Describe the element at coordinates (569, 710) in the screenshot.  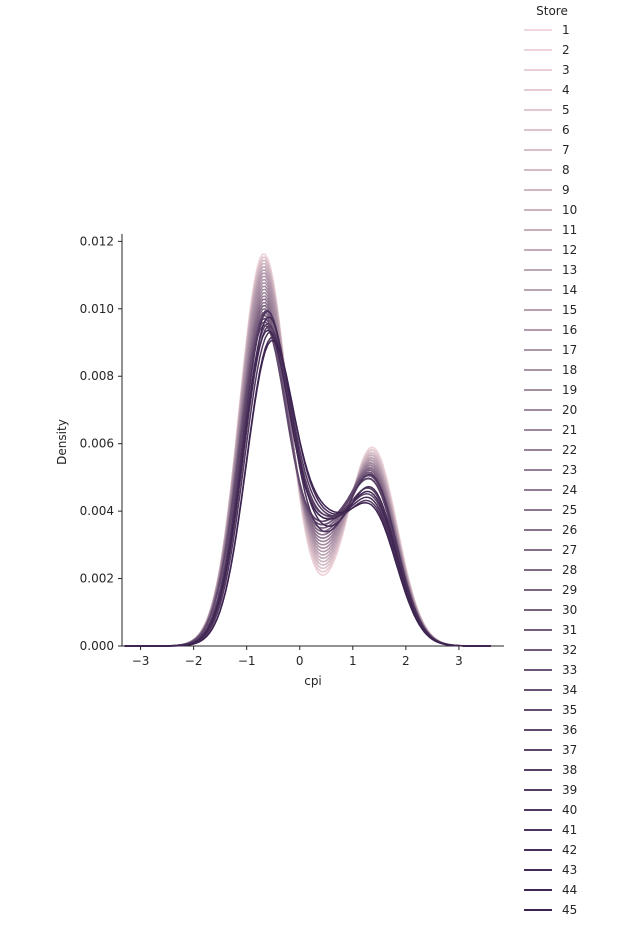
I see `legend-label: 35` at that location.